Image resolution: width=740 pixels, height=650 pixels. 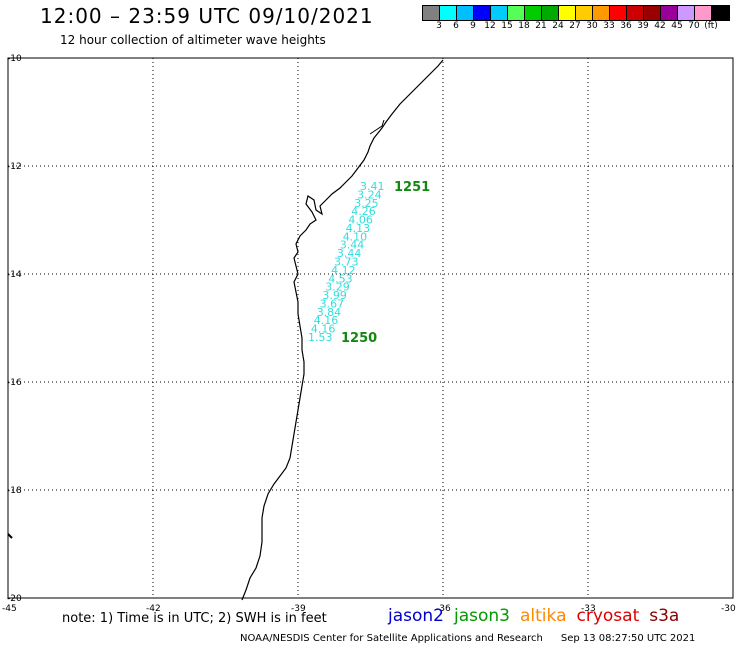 I want to click on lon-label: -39, so click(x=298, y=609).